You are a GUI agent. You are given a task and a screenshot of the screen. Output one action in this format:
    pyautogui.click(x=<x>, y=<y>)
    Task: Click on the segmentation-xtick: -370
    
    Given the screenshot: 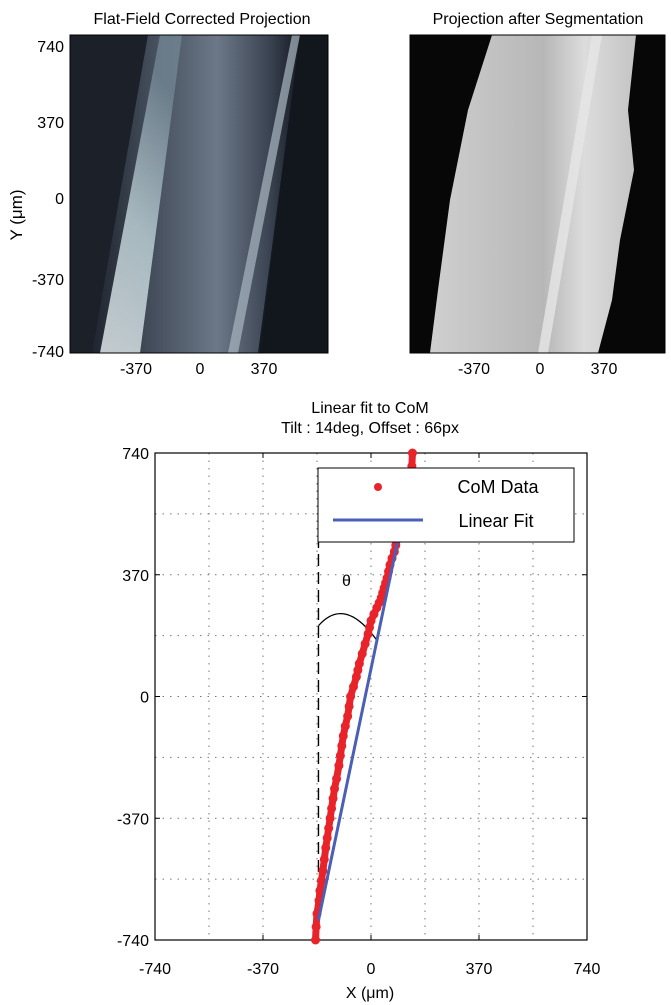 What is the action you would take?
    pyautogui.click(x=474, y=369)
    